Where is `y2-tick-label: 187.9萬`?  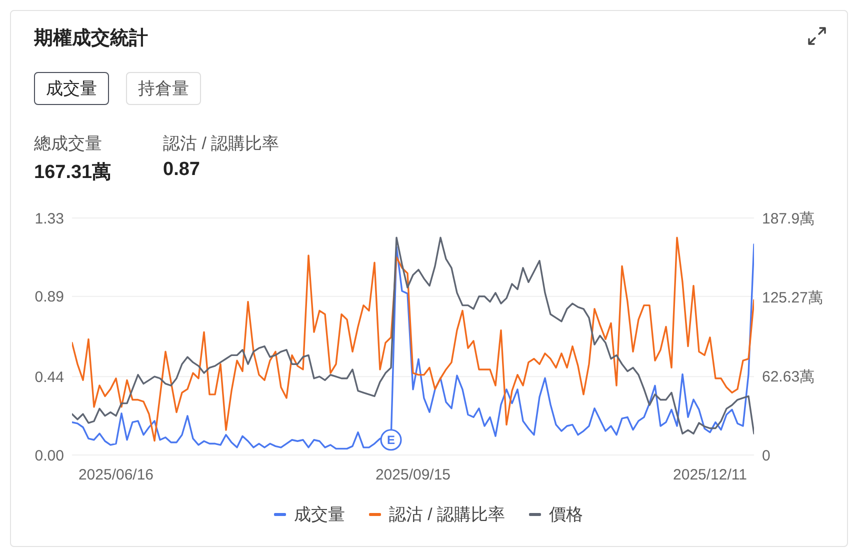
y2-tick-label: 187.9萬 is located at coordinates (788, 219).